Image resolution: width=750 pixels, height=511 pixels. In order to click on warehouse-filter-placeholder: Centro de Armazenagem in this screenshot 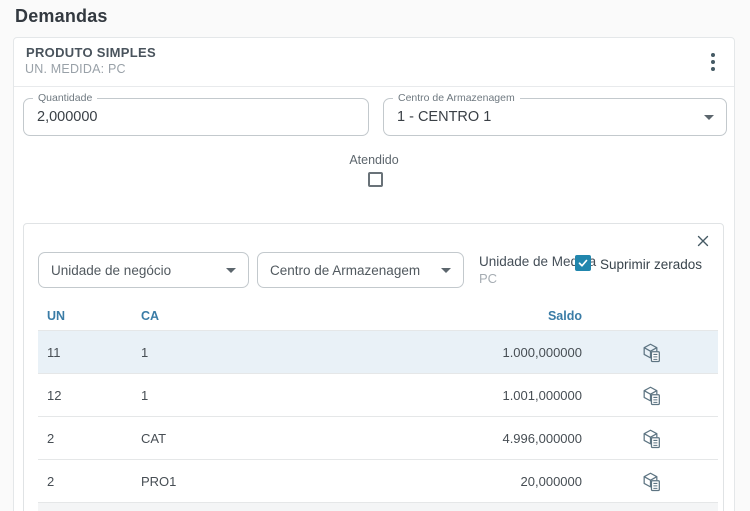, I will do `click(345, 270)`.